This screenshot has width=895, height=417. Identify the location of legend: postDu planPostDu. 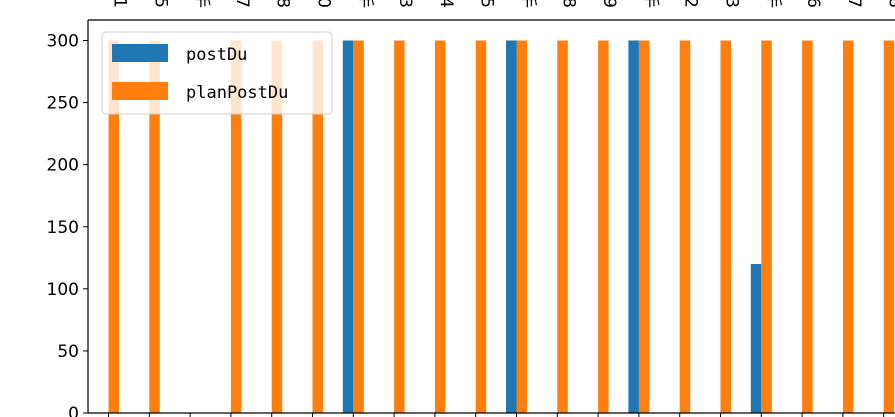
(217, 73).